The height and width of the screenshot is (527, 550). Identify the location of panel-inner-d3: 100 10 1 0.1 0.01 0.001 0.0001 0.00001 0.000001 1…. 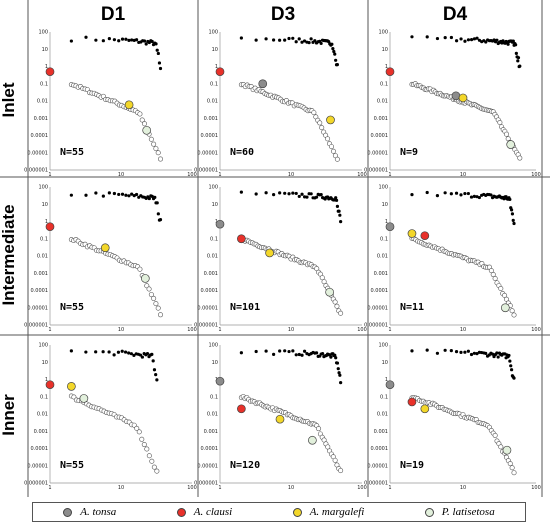
(280, 417).